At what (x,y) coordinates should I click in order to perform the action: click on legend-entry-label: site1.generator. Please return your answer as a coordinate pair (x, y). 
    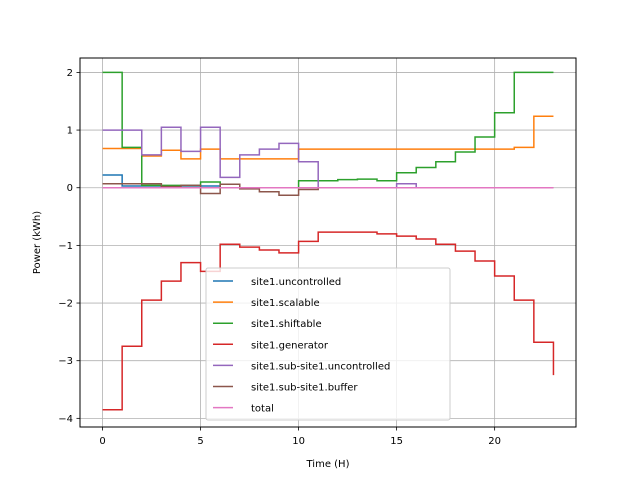
    Looking at the image, I should click on (290, 345).